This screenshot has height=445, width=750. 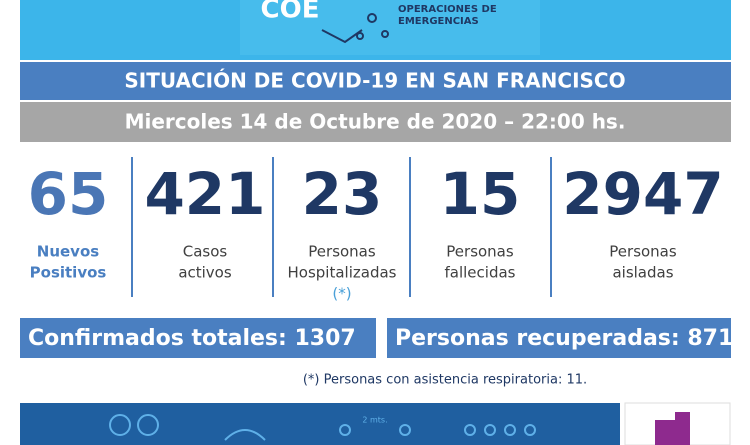 I want to click on logo: COE, so click(x=290, y=12).